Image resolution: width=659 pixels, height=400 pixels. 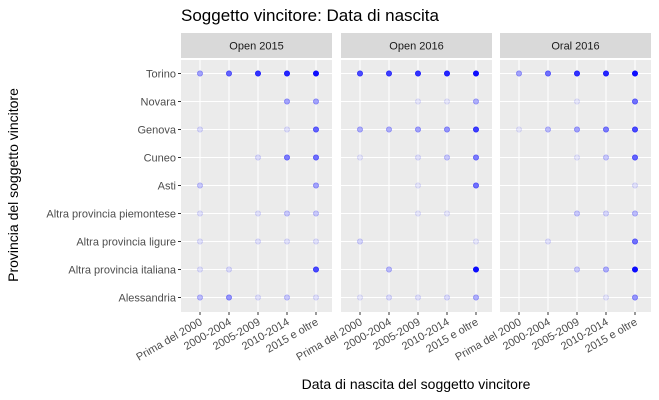 What do you see at coordinates (13, 185) in the screenshot?
I see `y-axis-title: Provincia del soggetto vincitore` at bounding box center [13, 185].